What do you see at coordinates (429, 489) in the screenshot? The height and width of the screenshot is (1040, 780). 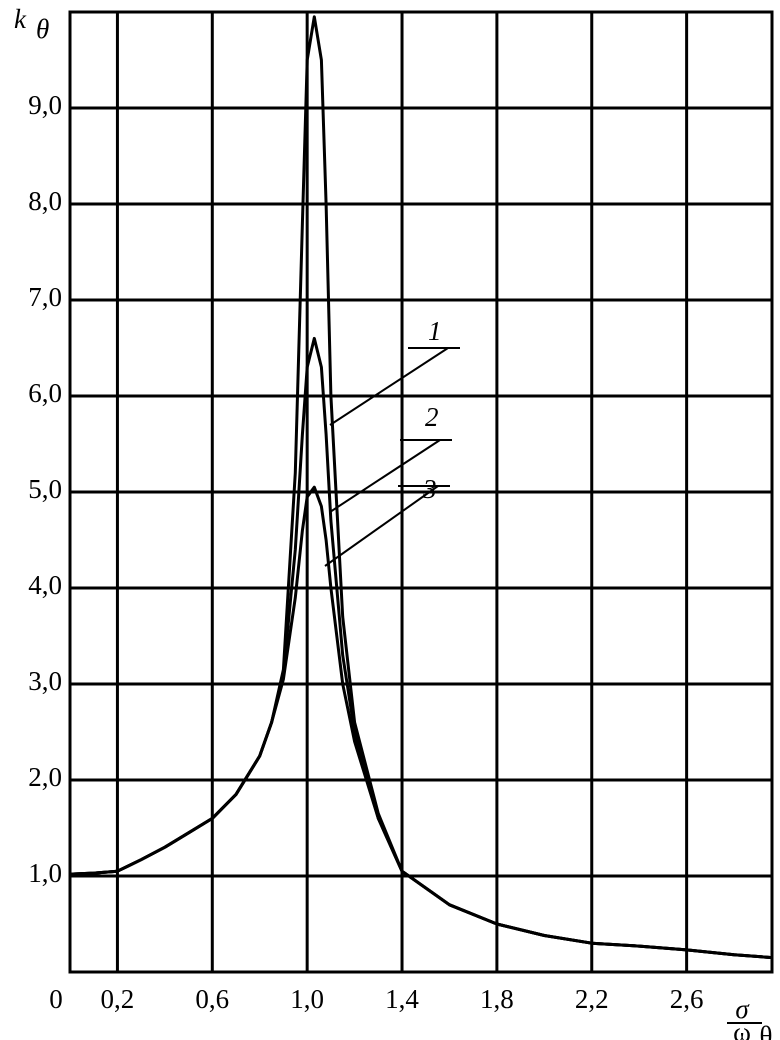 I see `series-label: 3` at bounding box center [429, 489].